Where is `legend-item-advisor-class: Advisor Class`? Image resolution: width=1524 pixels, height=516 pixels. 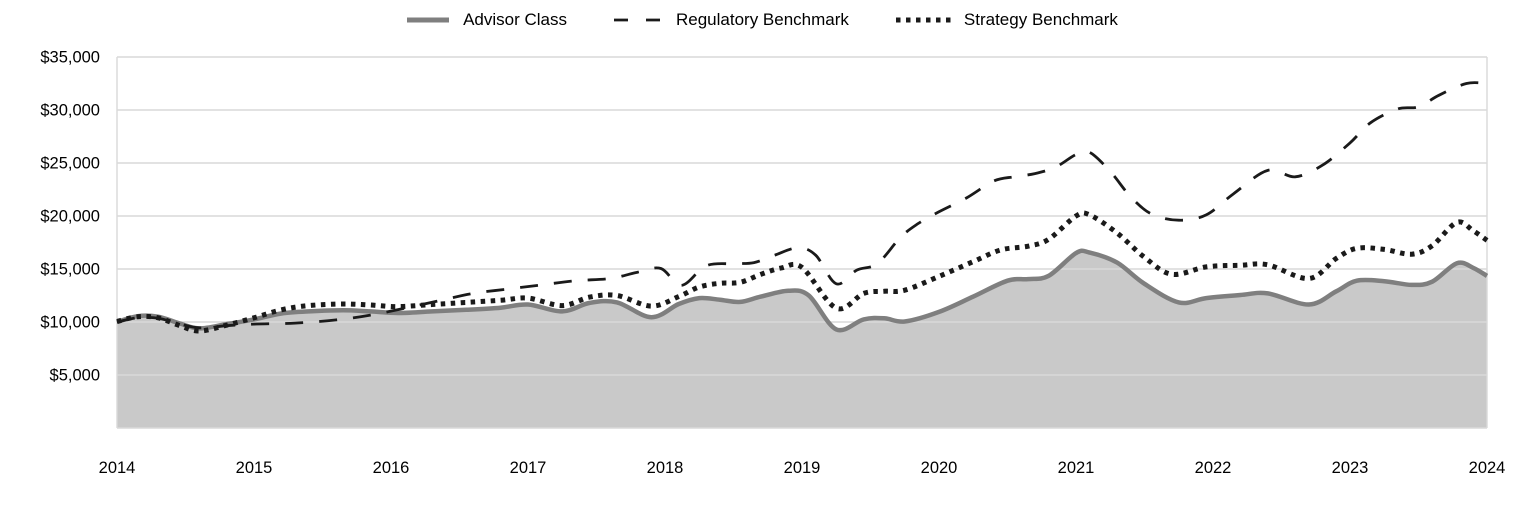 legend-item-advisor-class: Advisor Class is located at coordinates (486, 20).